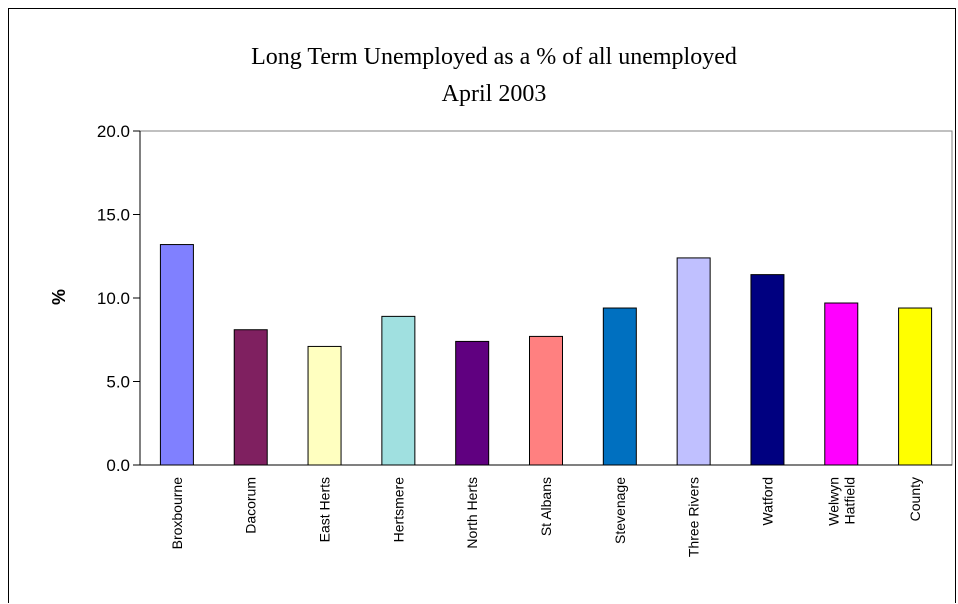 Image resolution: width=958 pixels, height=604 pixels. I want to click on x-category-label: Watford, so click(767, 501).